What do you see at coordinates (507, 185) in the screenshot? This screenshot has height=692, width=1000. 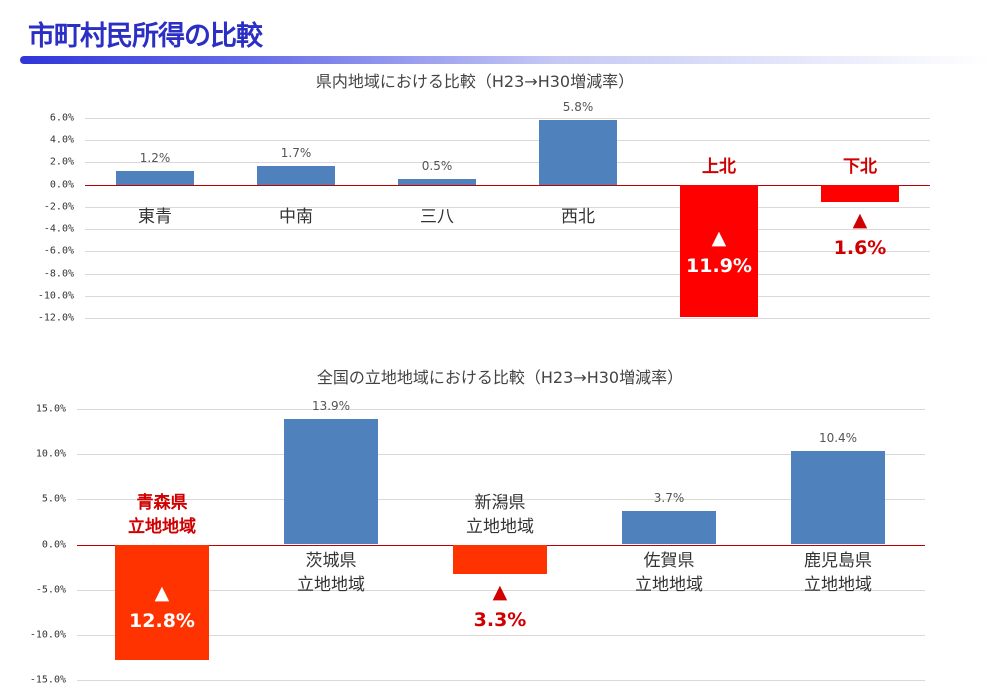 I see `zero-line` at bounding box center [507, 185].